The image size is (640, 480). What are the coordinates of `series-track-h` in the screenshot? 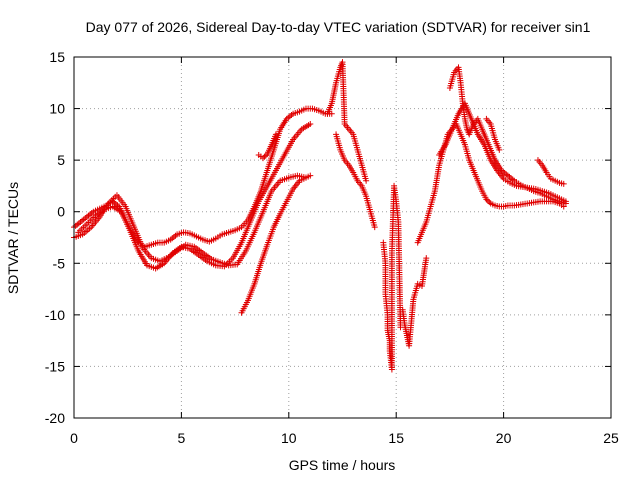 It's located at (414, 302).